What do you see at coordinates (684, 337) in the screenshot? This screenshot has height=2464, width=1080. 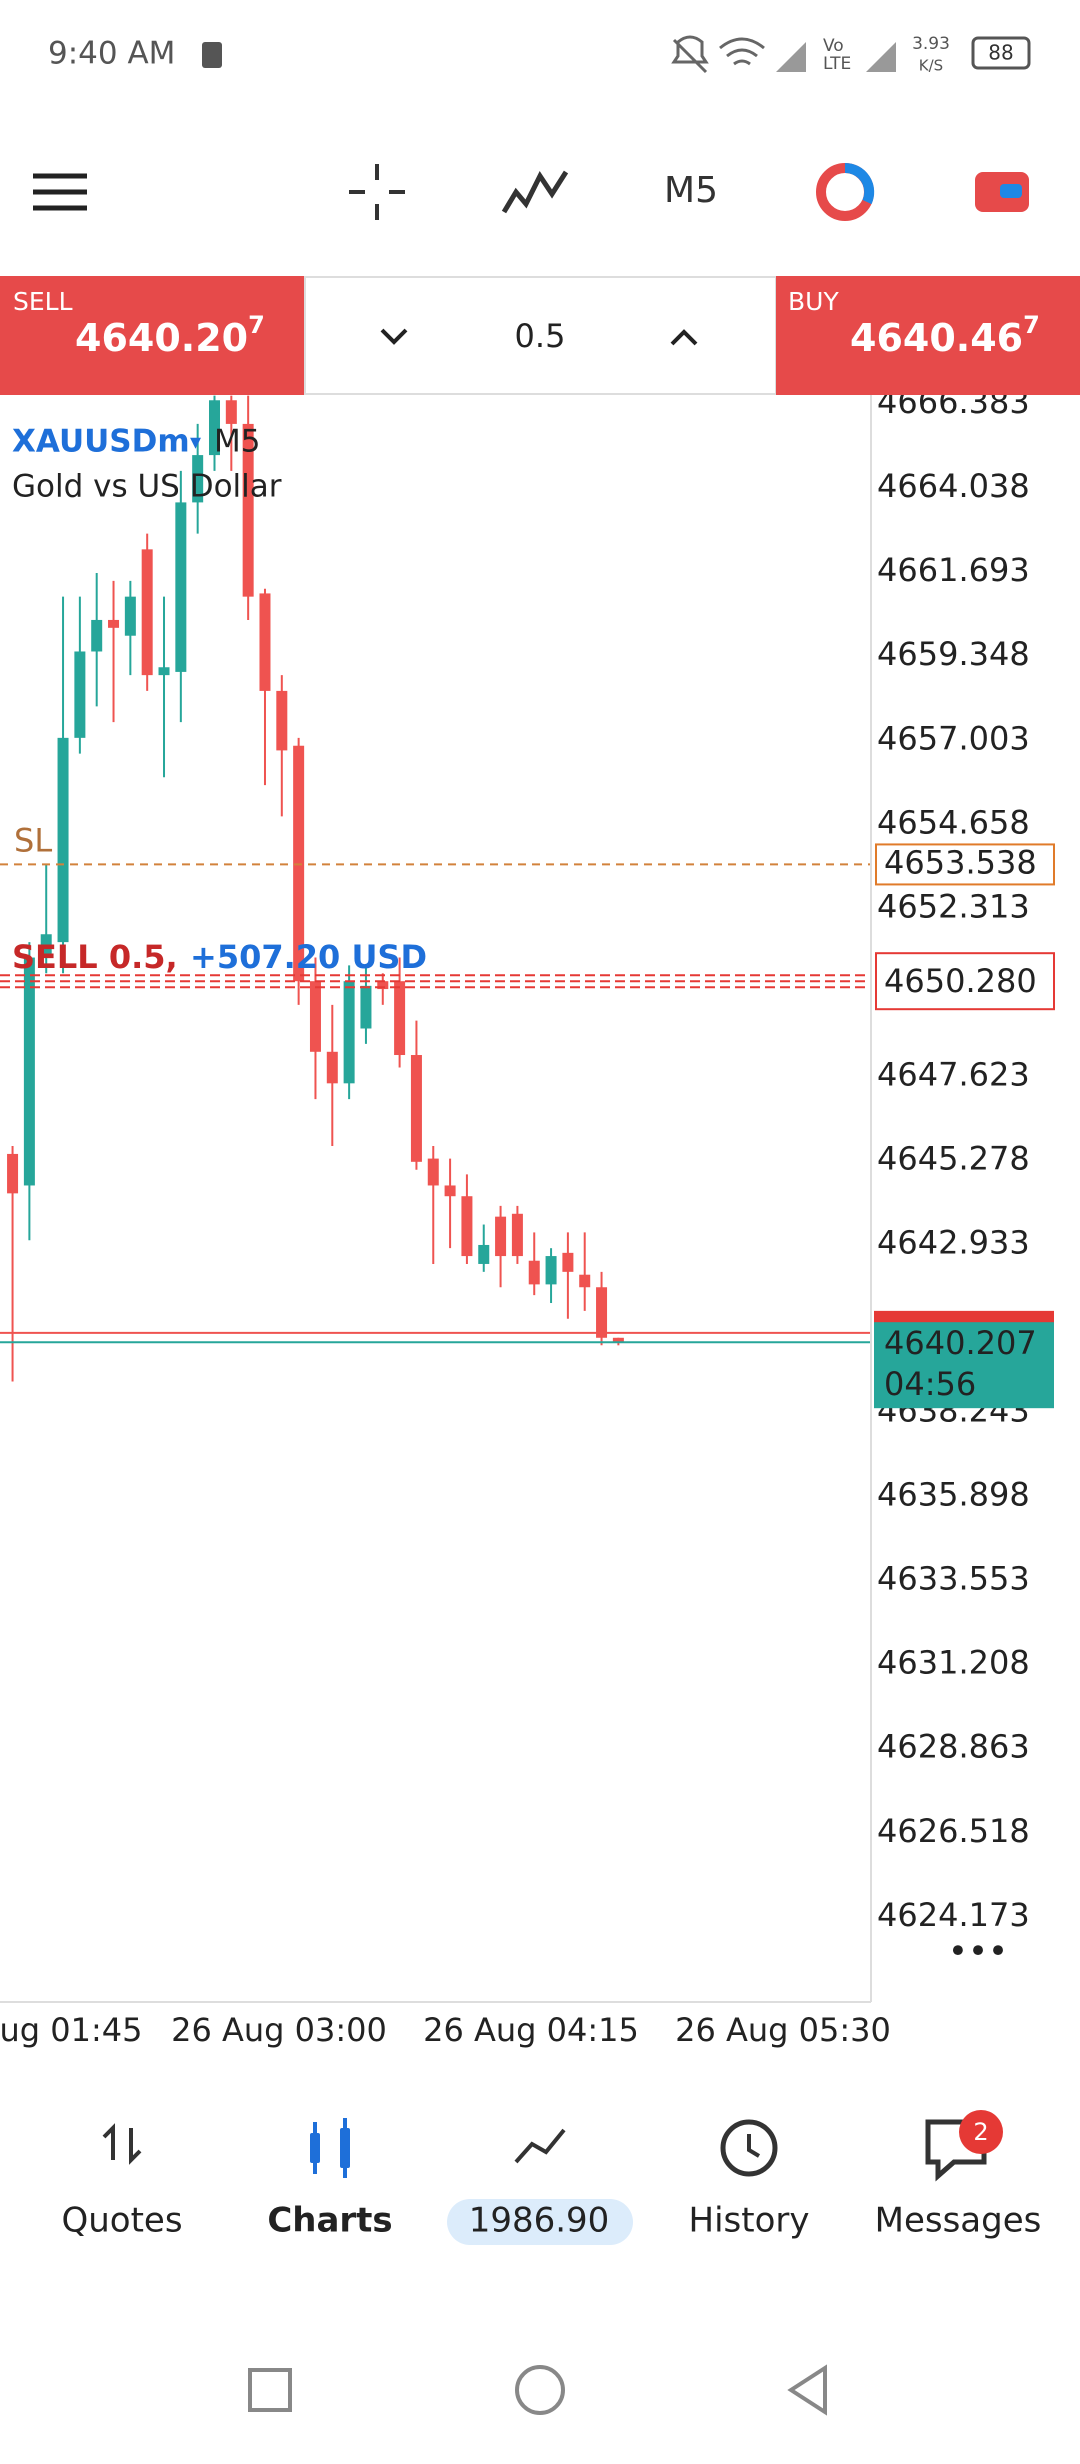 I see `volume-up` at bounding box center [684, 337].